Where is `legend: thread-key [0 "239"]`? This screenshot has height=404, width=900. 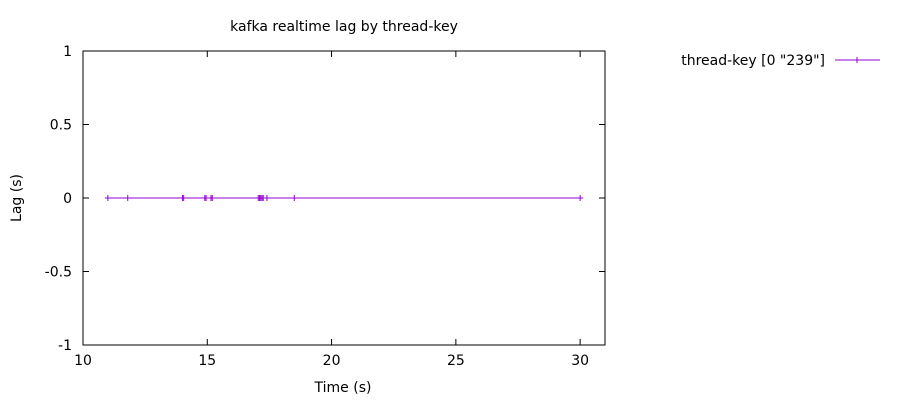 legend: thread-key [0 "239"] is located at coordinates (780, 61).